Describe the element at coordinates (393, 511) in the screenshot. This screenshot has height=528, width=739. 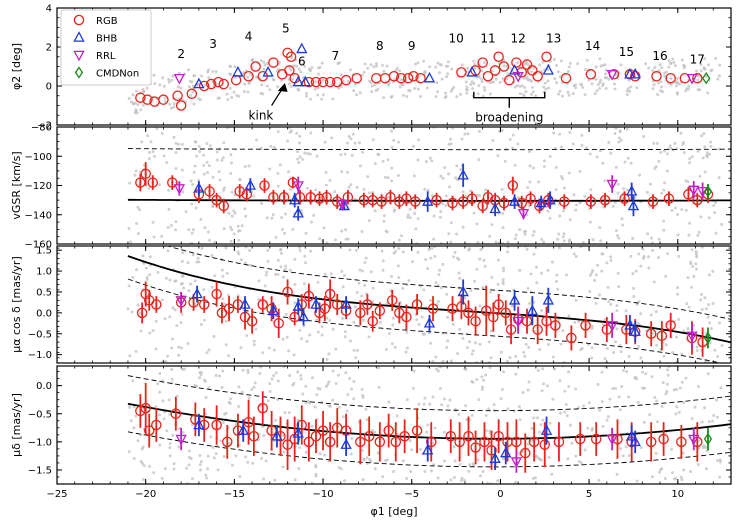
I see `x-axis-label: φ1 [deg]` at that location.